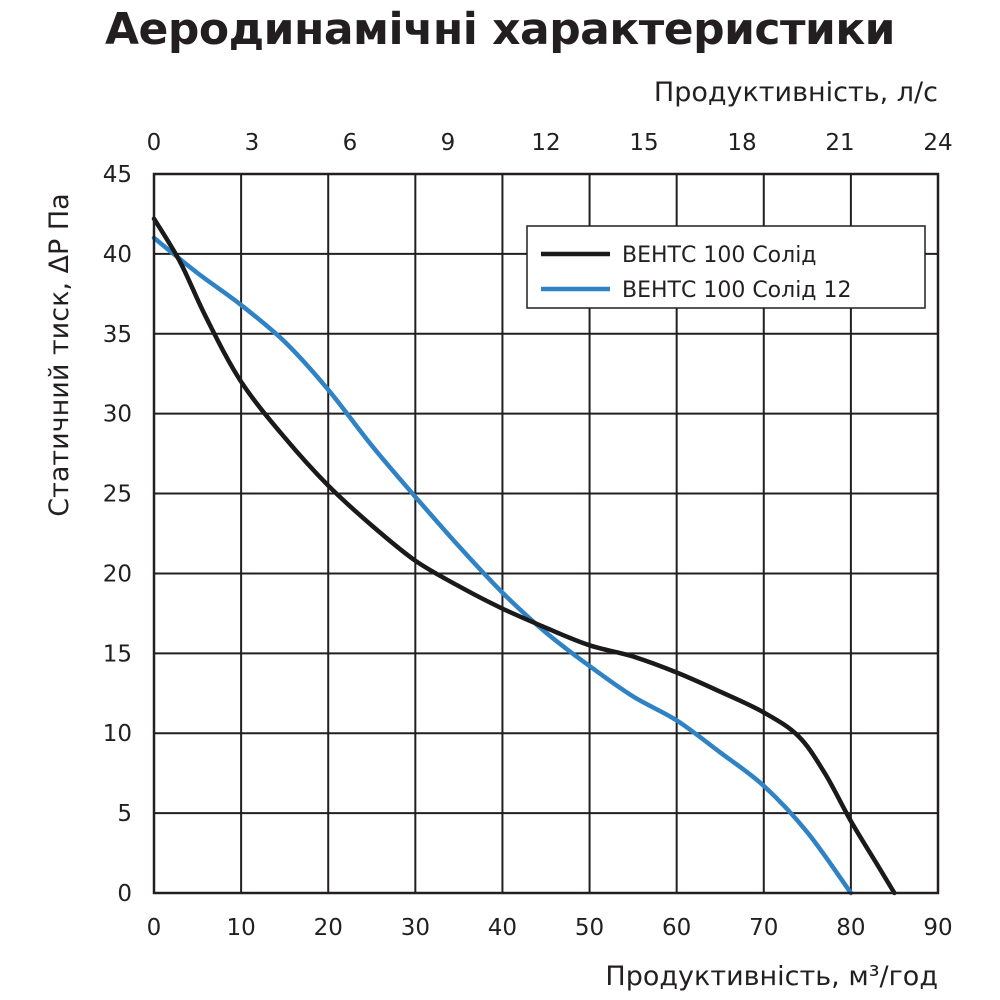 The height and width of the screenshot is (1000, 1000). What do you see at coordinates (117, 415) in the screenshot?
I see `y-tick-label: 30` at bounding box center [117, 415].